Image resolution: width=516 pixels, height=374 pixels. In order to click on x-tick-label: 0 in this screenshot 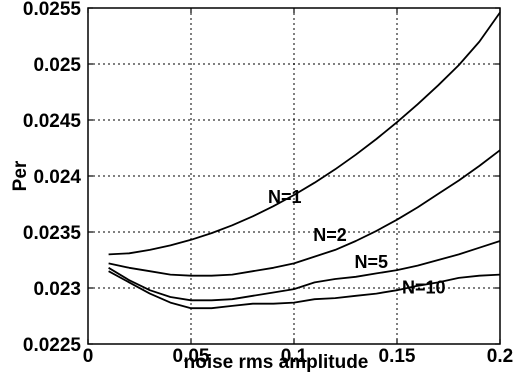, I will do `click(88, 356)`.